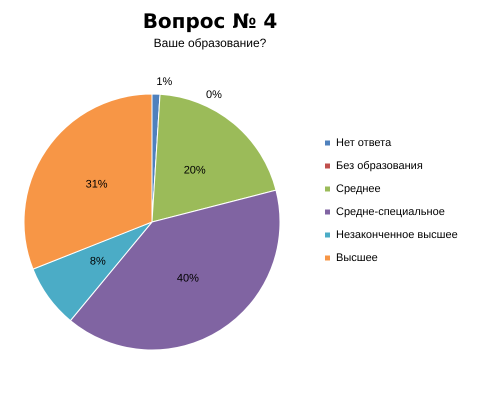  I want to click on data-label: 20%, so click(195, 170).